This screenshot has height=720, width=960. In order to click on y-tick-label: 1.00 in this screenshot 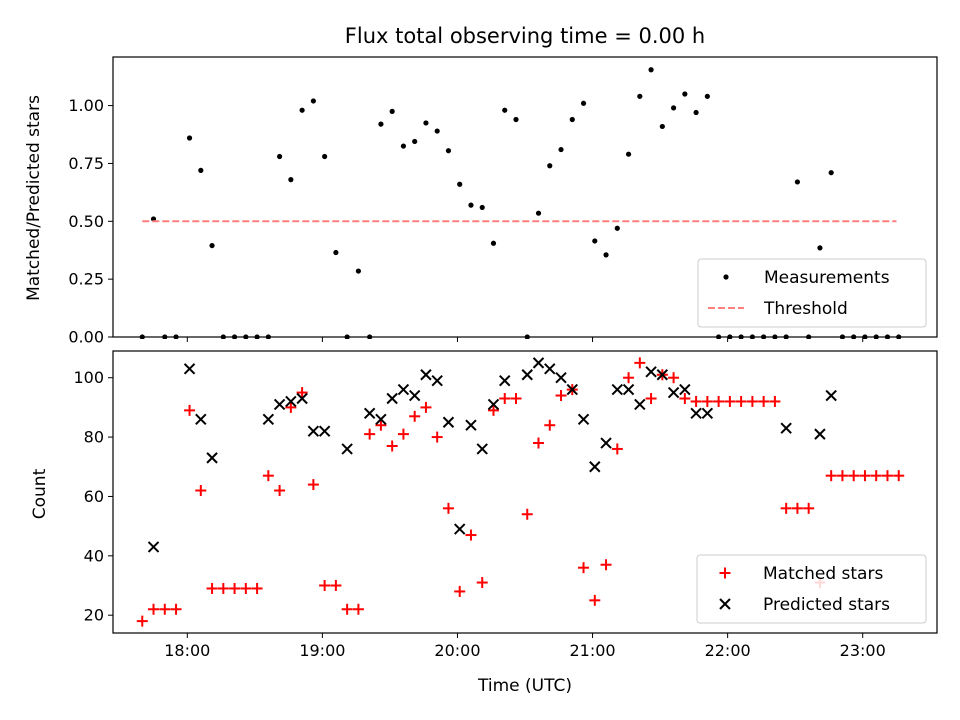, I will do `click(86, 105)`.